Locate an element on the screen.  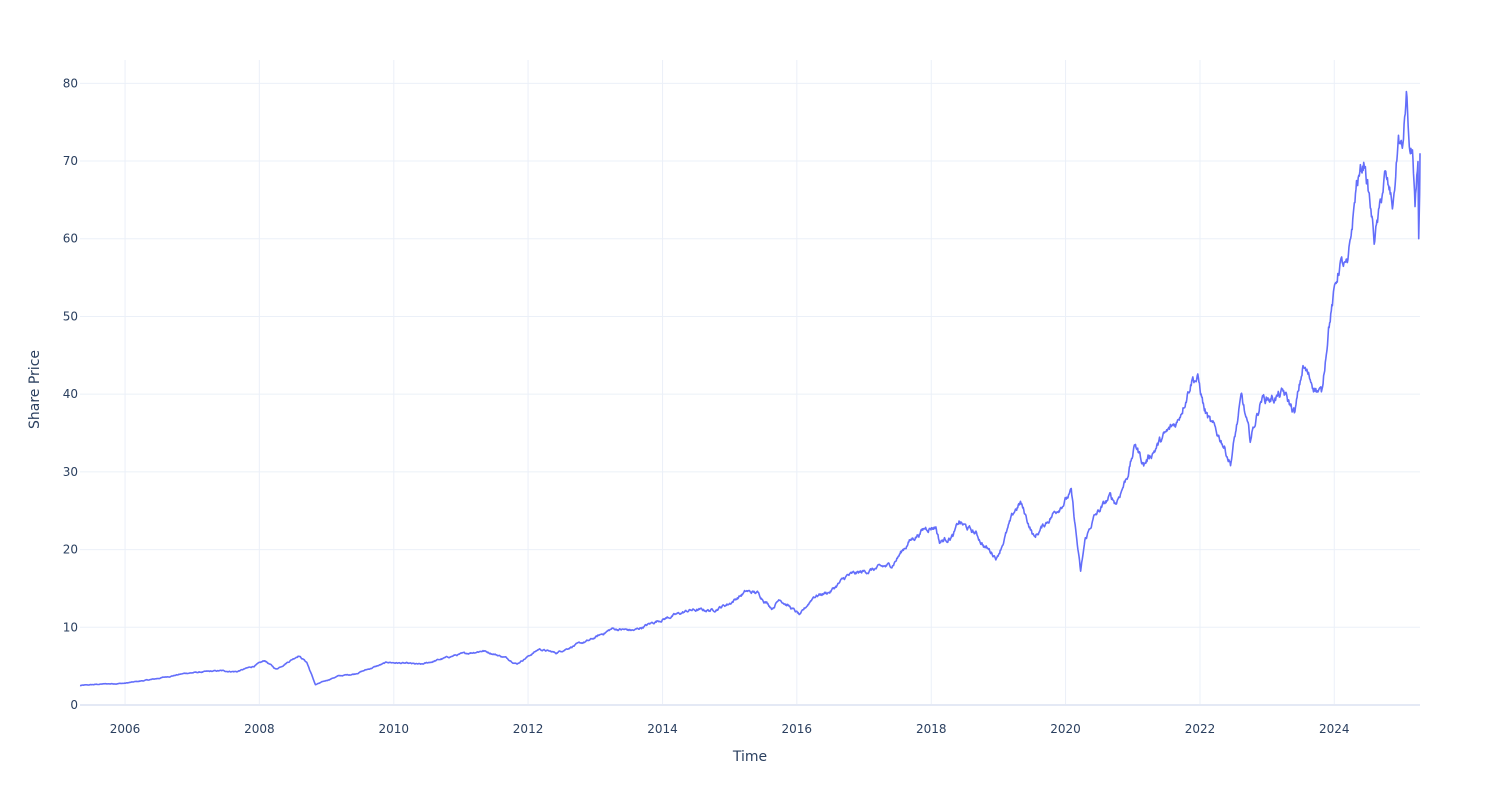
x-tick-label: 2014 is located at coordinates (662, 729).